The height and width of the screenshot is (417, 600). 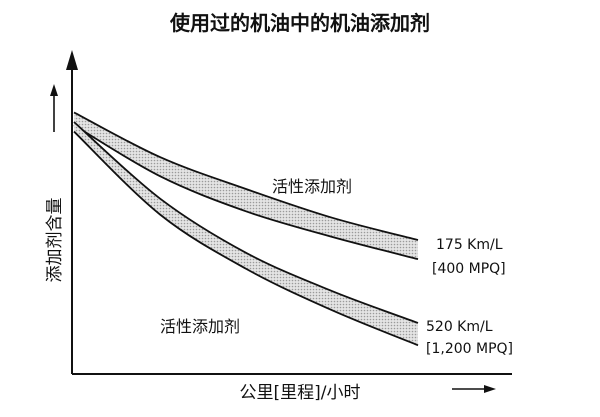 I want to click on band-1-label: 活性添加剂, so click(x=312, y=186).